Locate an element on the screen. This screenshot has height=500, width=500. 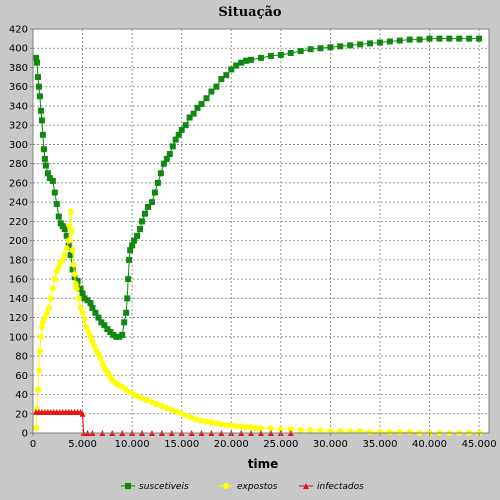
y-tick-label: 420 is located at coordinates (18, 30).